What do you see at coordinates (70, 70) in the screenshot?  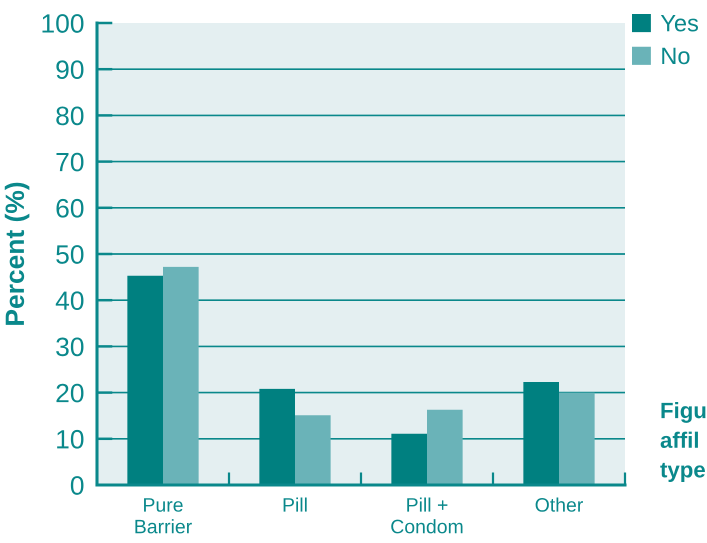 I see `y-tick-label: 90` at bounding box center [70, 70].